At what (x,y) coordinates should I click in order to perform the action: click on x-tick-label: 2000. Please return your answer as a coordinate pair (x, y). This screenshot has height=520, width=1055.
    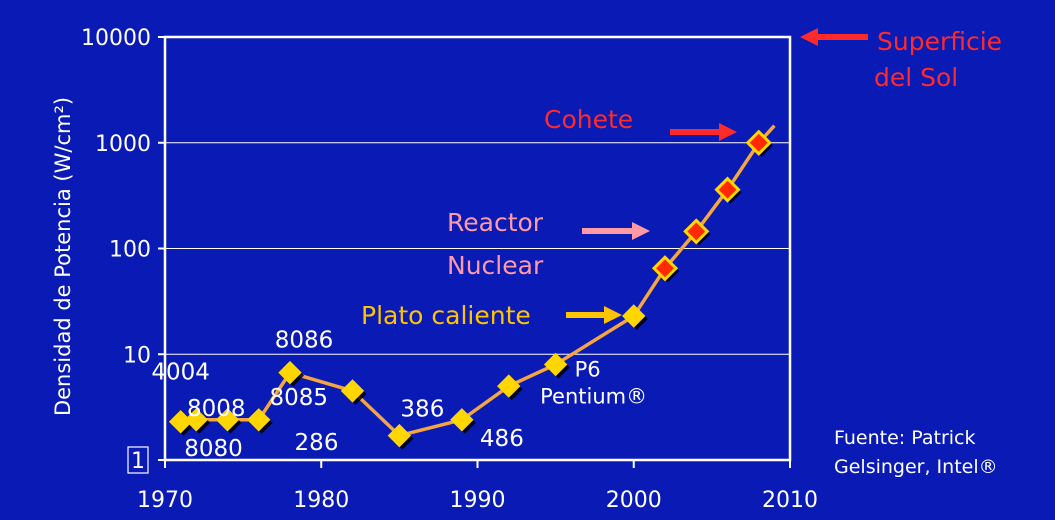
    Looking at the image, I should click on (634, 500).